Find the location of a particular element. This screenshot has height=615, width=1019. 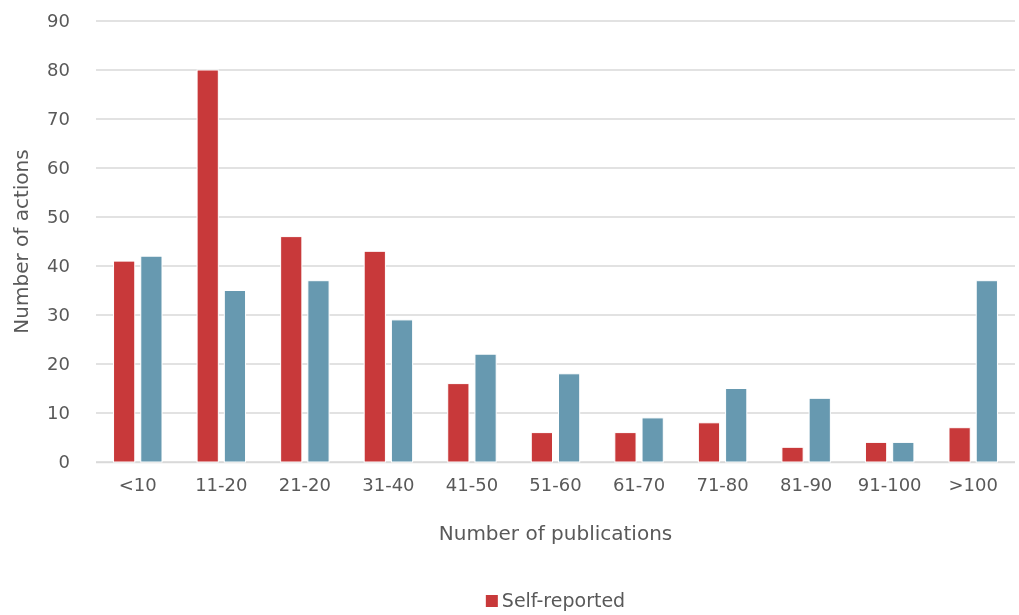

x-tick-label: 31-40 is located at coordinates (388, 484).